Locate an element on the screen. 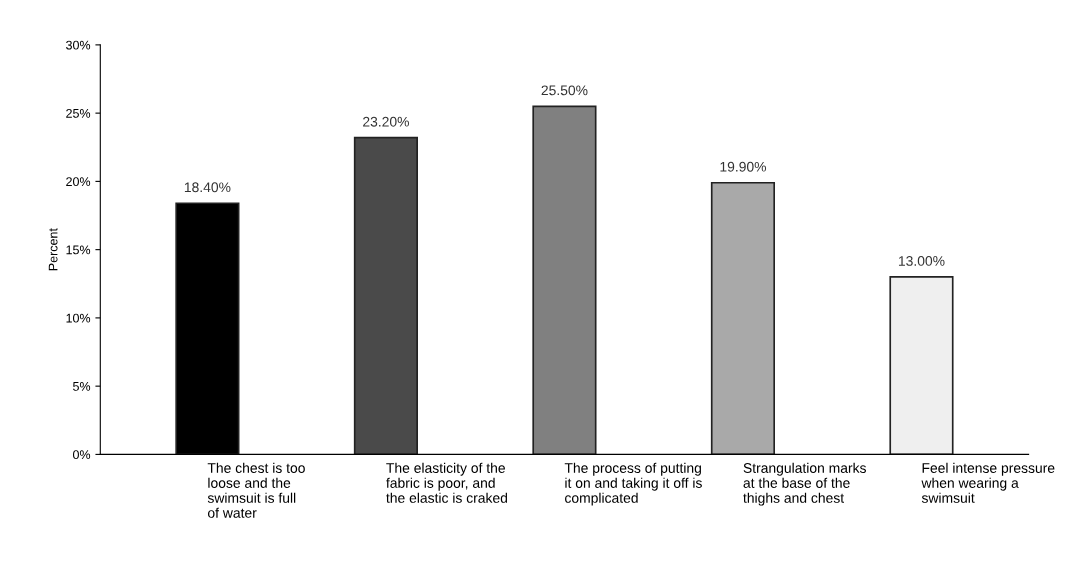  x-tick-label: Feel intense pressure when wearing a swimsuit is located at coordinates (988, 482).